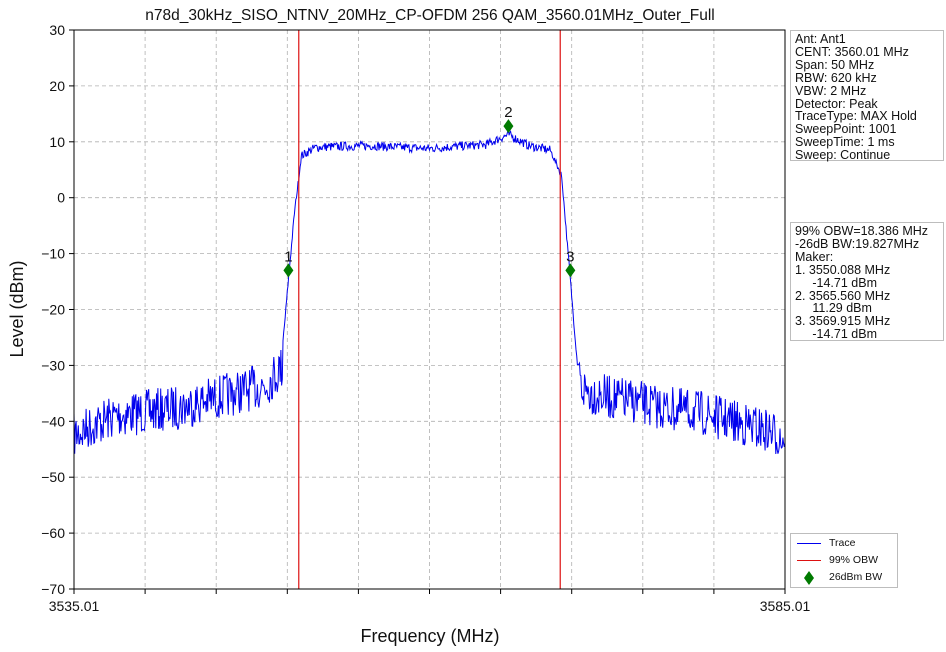 This screenshot has width=946, height=652. Describe the element at coordinates (836, 77) in the screenshot. I see `info-line: RBW: 620 kHz` at that location.